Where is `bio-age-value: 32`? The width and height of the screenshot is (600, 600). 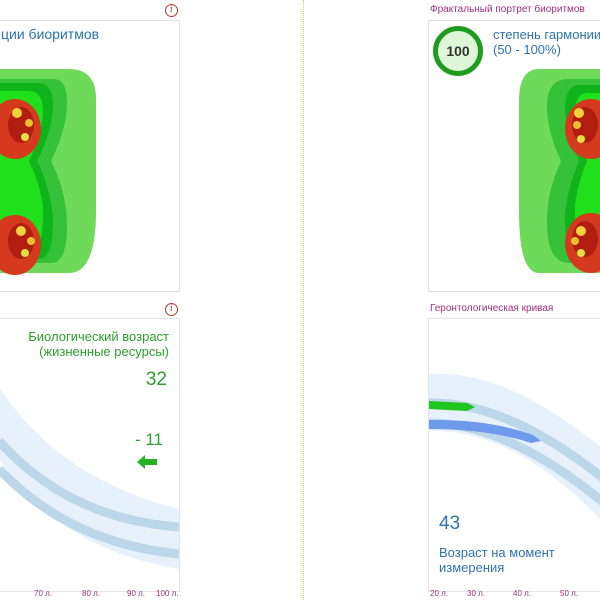 bio-age-value: 32 is located at coordinates (156, 379).